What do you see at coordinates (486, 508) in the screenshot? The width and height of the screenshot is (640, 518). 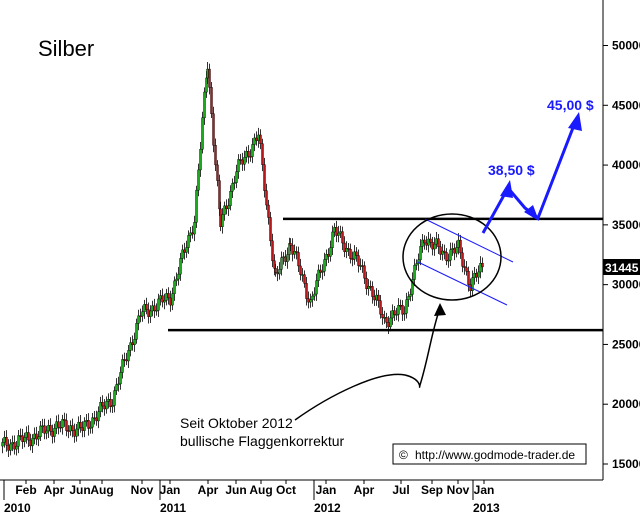 I see `x-year-label: 2013` at bounding box center [486, 508].